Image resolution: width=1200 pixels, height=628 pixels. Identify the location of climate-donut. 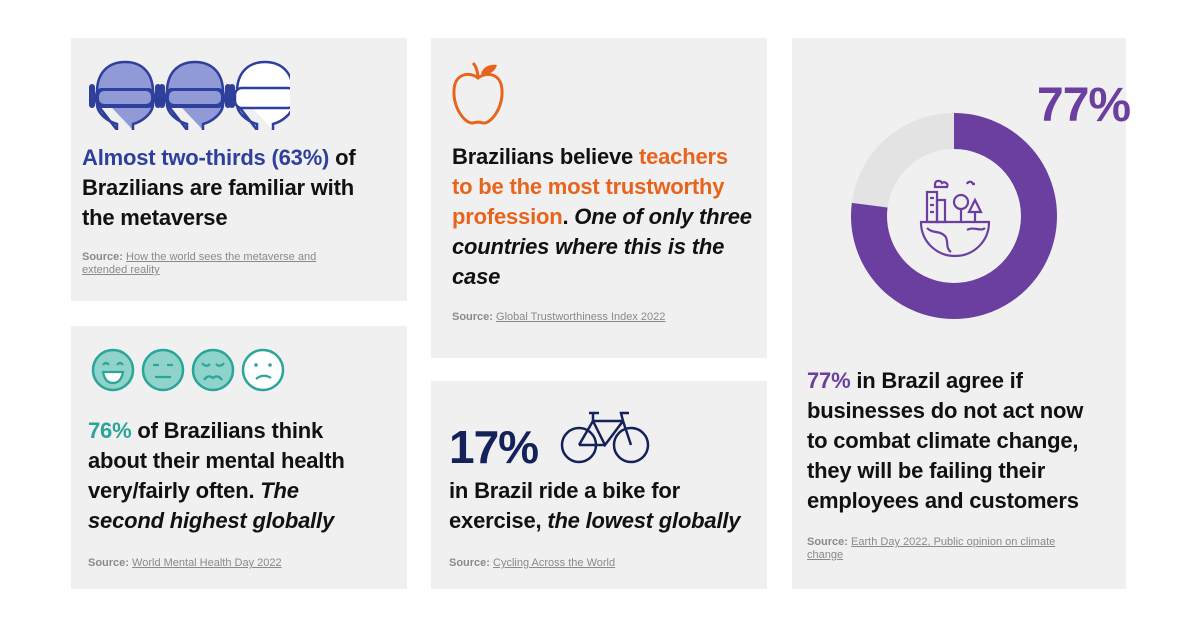
(954, 216).